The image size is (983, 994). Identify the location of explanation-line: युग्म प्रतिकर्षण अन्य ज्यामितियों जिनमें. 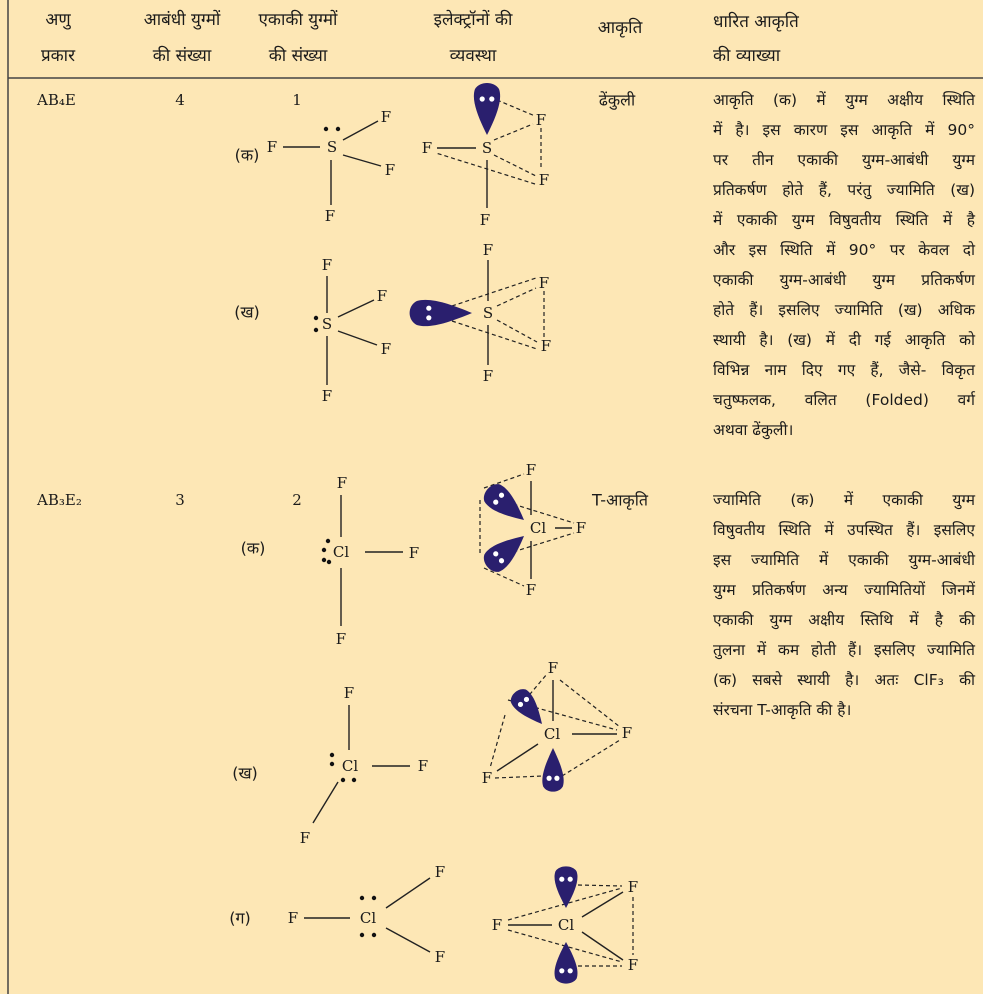
(844, 590).